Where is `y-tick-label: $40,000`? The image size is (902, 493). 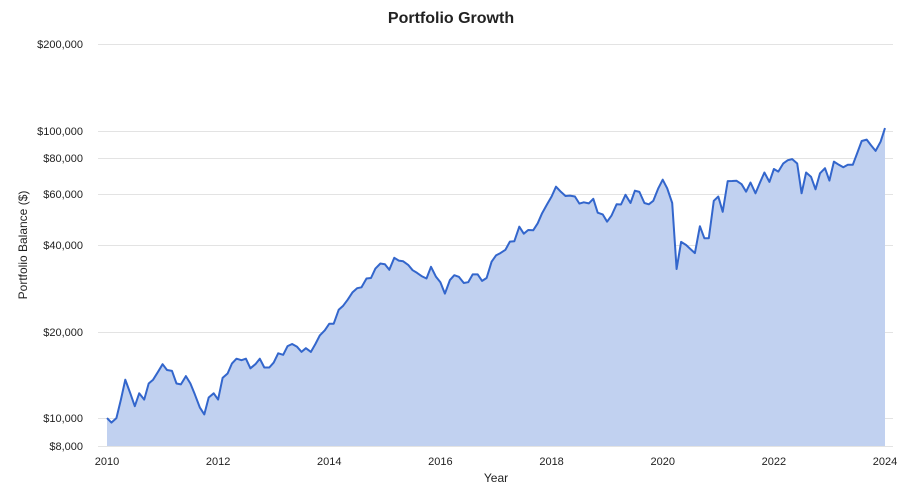 y-tick-label: $40,000 is located at coordinates (63, 246).